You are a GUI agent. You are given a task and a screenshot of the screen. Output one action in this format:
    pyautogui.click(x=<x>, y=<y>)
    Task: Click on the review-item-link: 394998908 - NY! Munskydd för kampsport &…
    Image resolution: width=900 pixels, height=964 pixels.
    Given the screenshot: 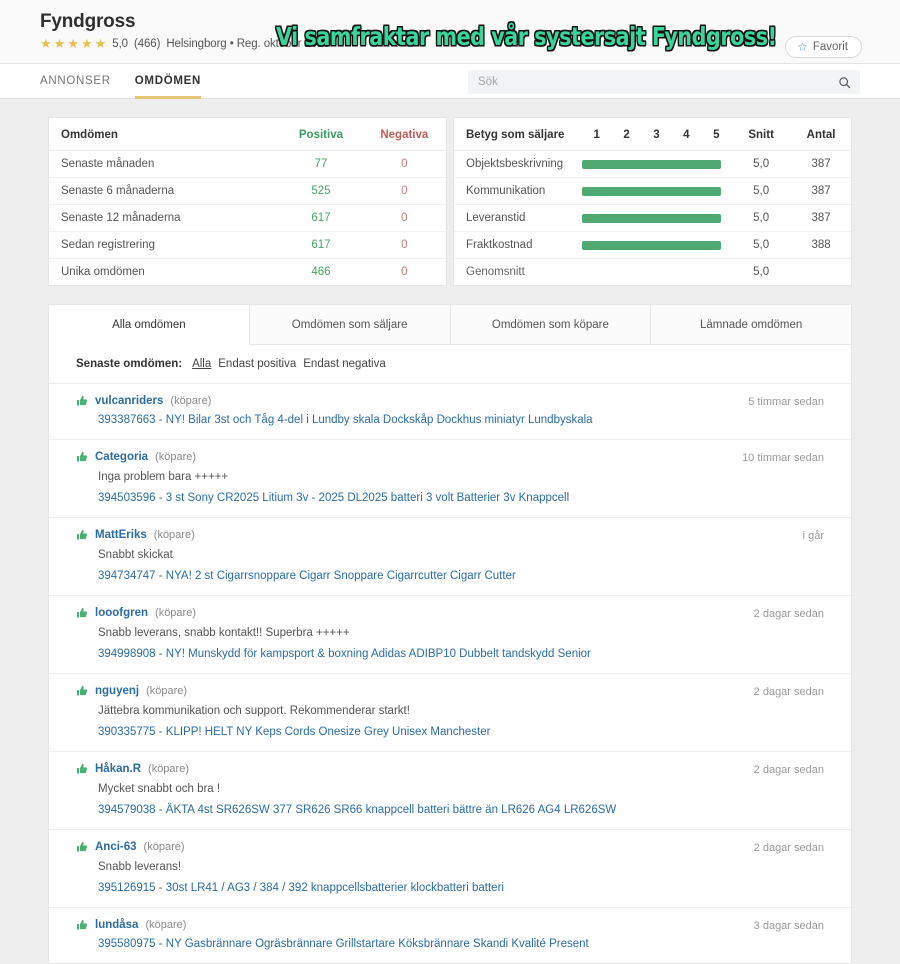 What is the action you would take?
    pyautogui.click(x=344, y=654)
    